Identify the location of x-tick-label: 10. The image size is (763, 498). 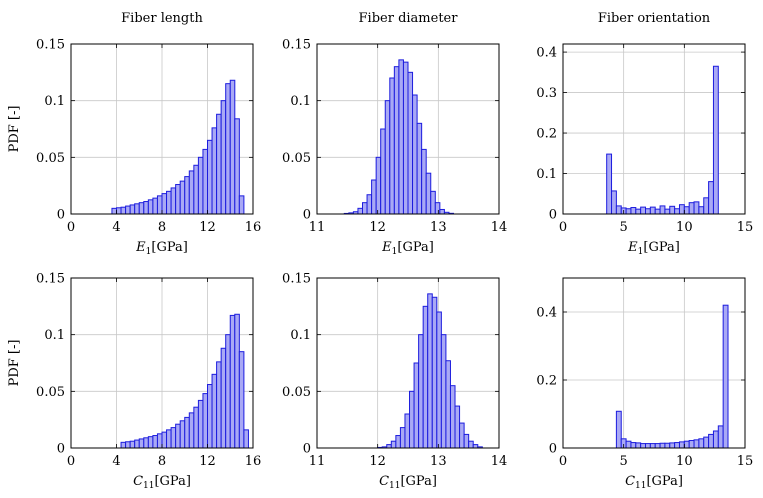
(684, 227).